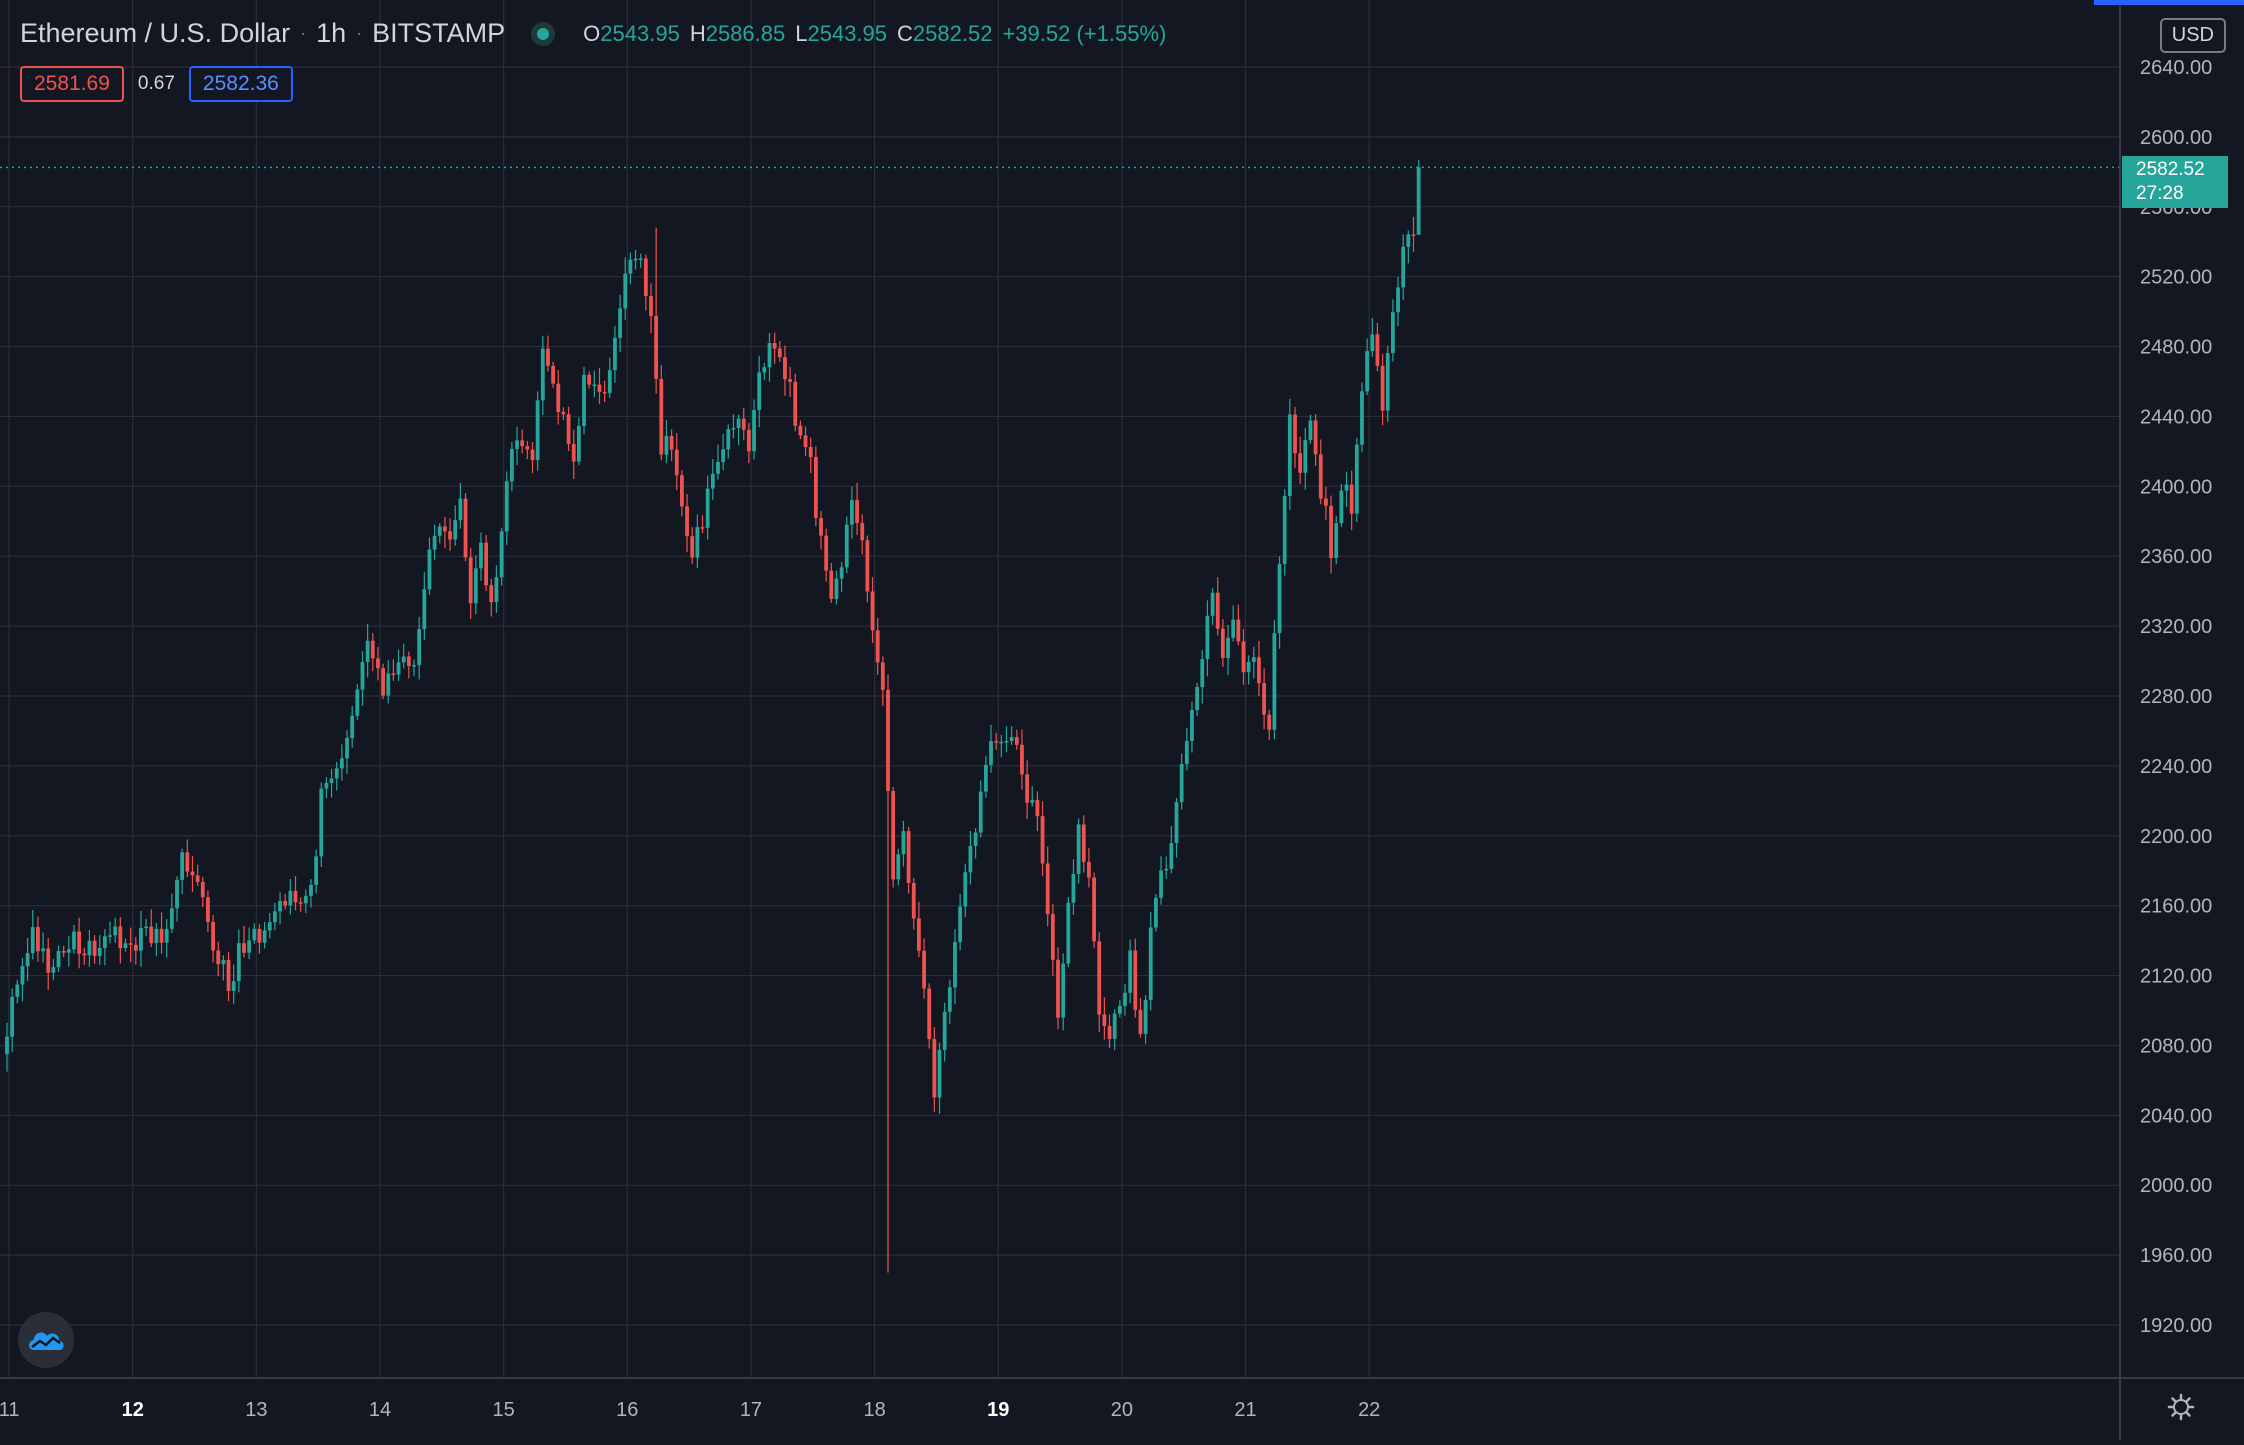 This screenshot has height=1445, width=2244. I want to click on time-scale: 11 12 13 14 15 16 17 18 19 20 21 22, so click(1122, 1399).